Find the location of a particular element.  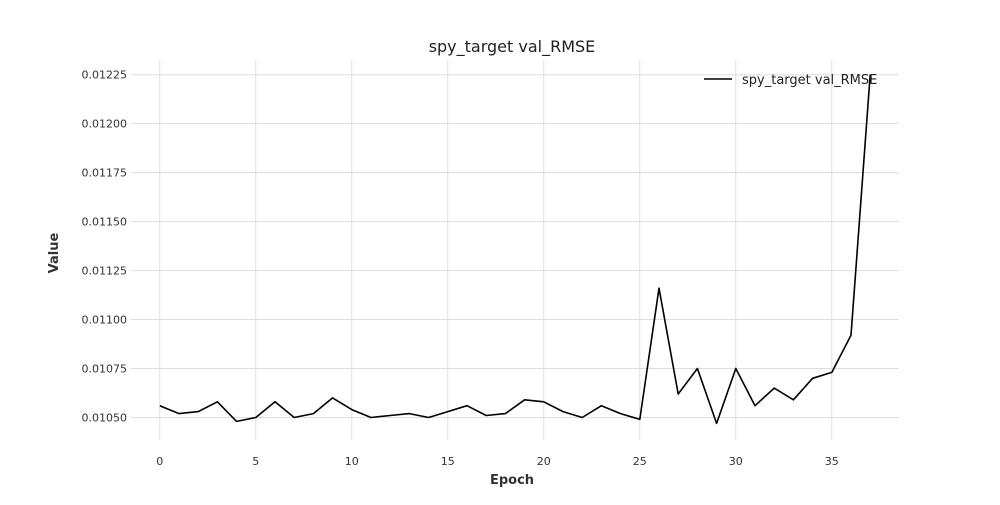

y-tick-label: 0.01225 is located at coordinates (105, 75).